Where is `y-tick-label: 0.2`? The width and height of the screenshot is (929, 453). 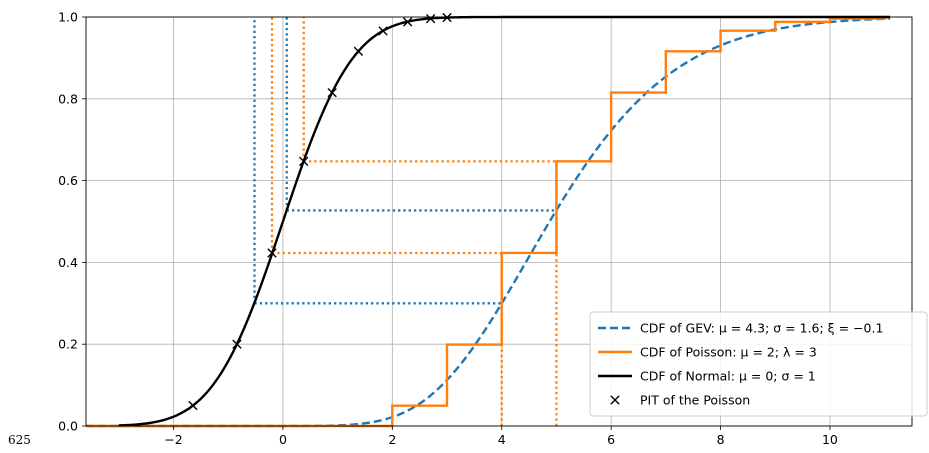 y-tick-label: 0.2 is located at coordinates (68, 344).